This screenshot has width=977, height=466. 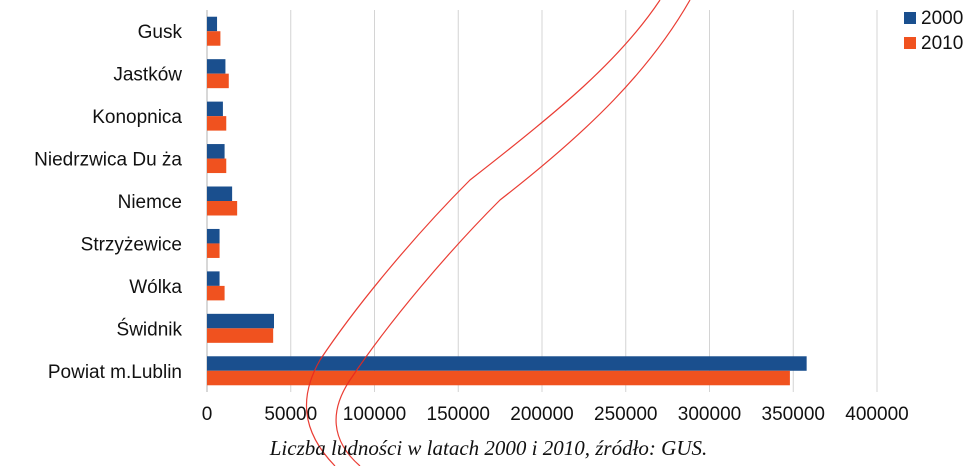 What do you see at coordinates (160, 32) in the screenshot?
I see `category-label: Gusk` at bounding box center [160, 32].